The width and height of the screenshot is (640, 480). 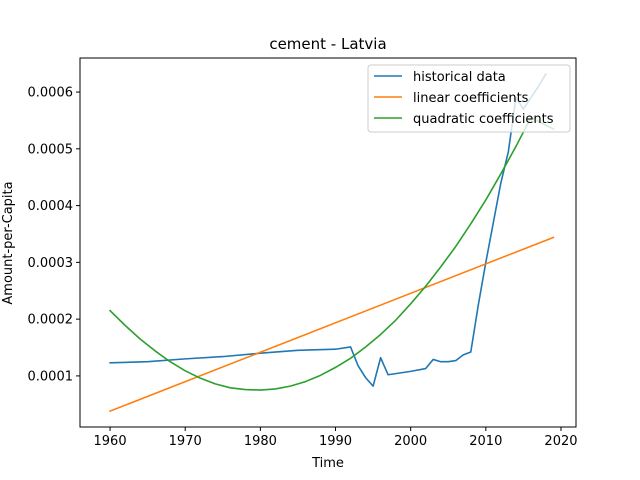 What do you see at coordinates (327, 463) in the screenshot?
I see `x-axis-label: Time` at bounding box center [327, 463].